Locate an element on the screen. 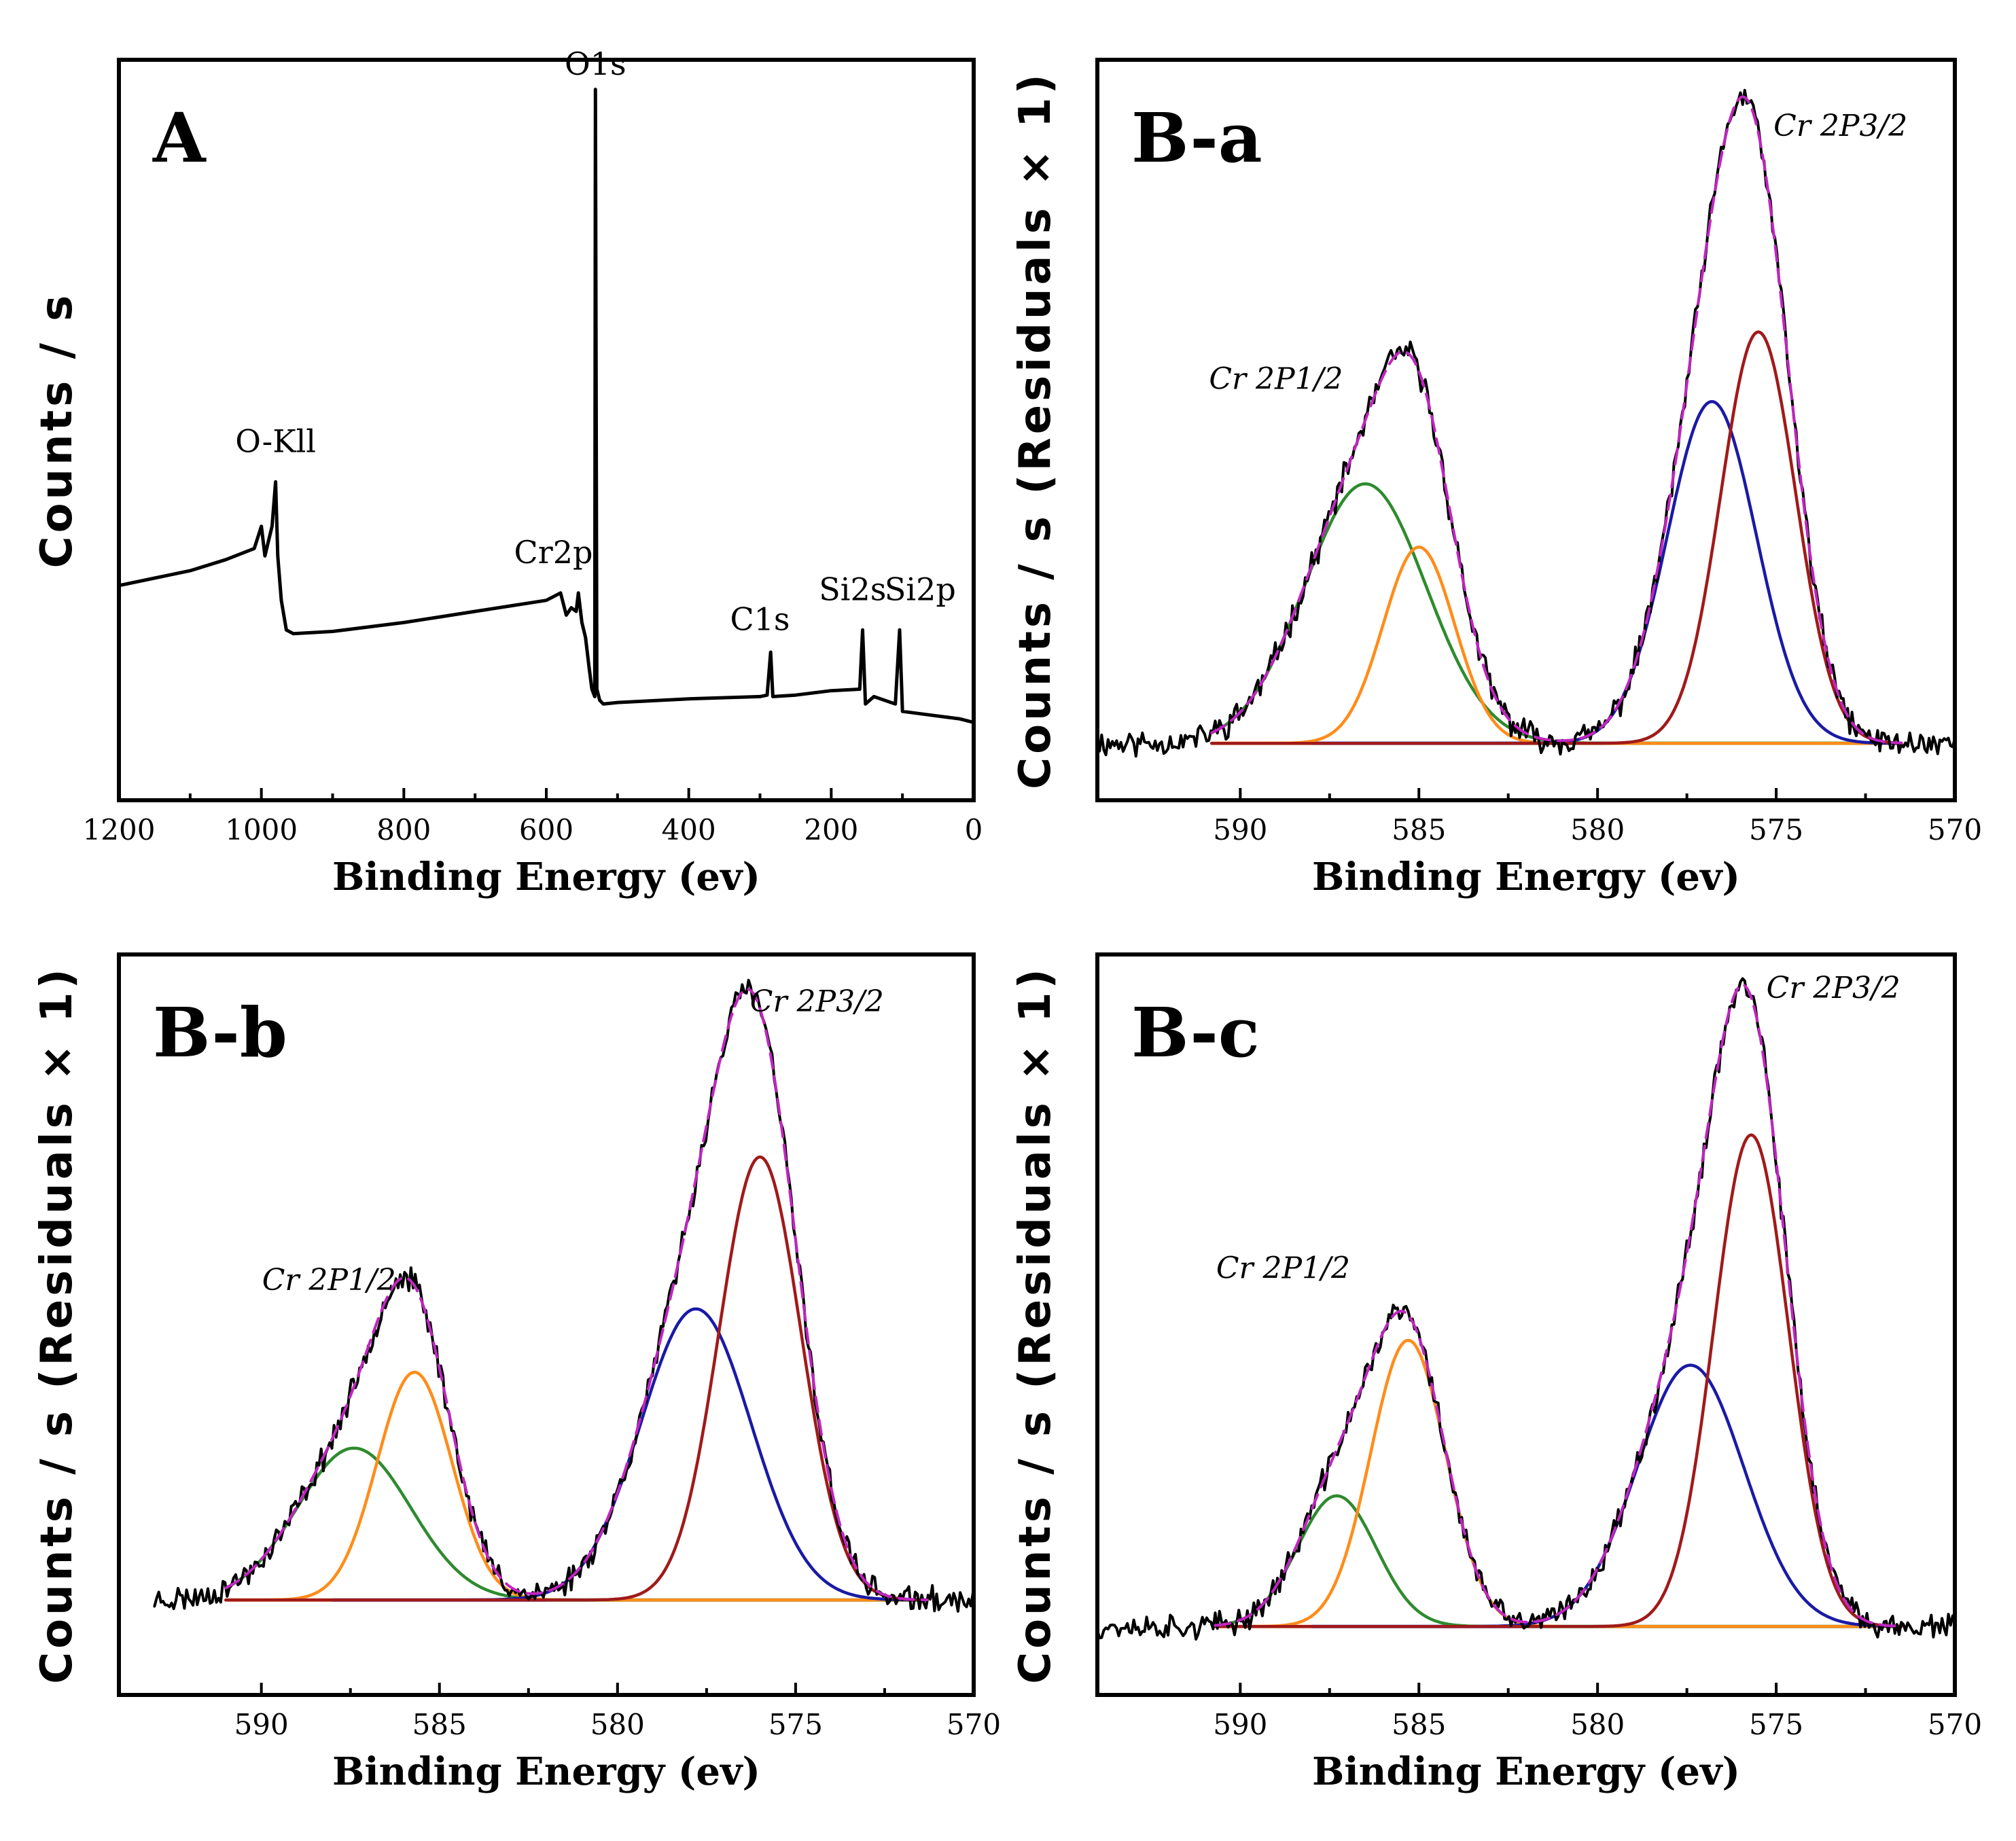 This screenshot has height=1841, width=2016. x-tick-label: 1000 is located at coordinates (261, 830).